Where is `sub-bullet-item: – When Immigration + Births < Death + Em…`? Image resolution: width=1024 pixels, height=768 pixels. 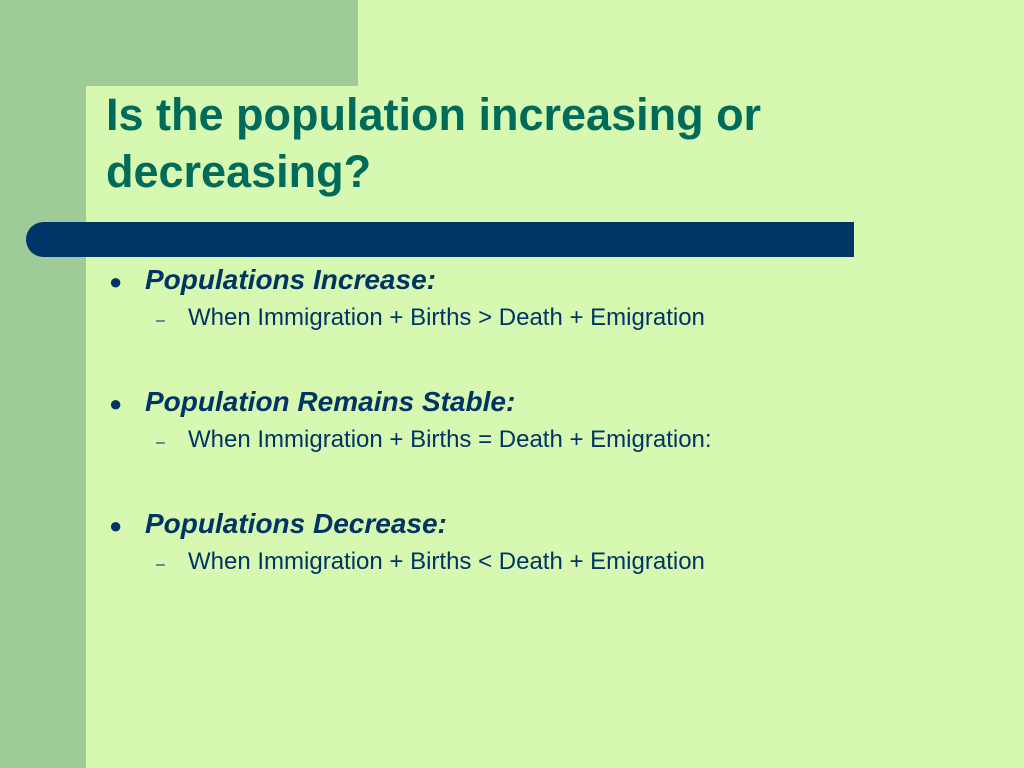 sub-bullet-item: – When Immigration + Births < Death + Em… is located at coordinates (546, 564).